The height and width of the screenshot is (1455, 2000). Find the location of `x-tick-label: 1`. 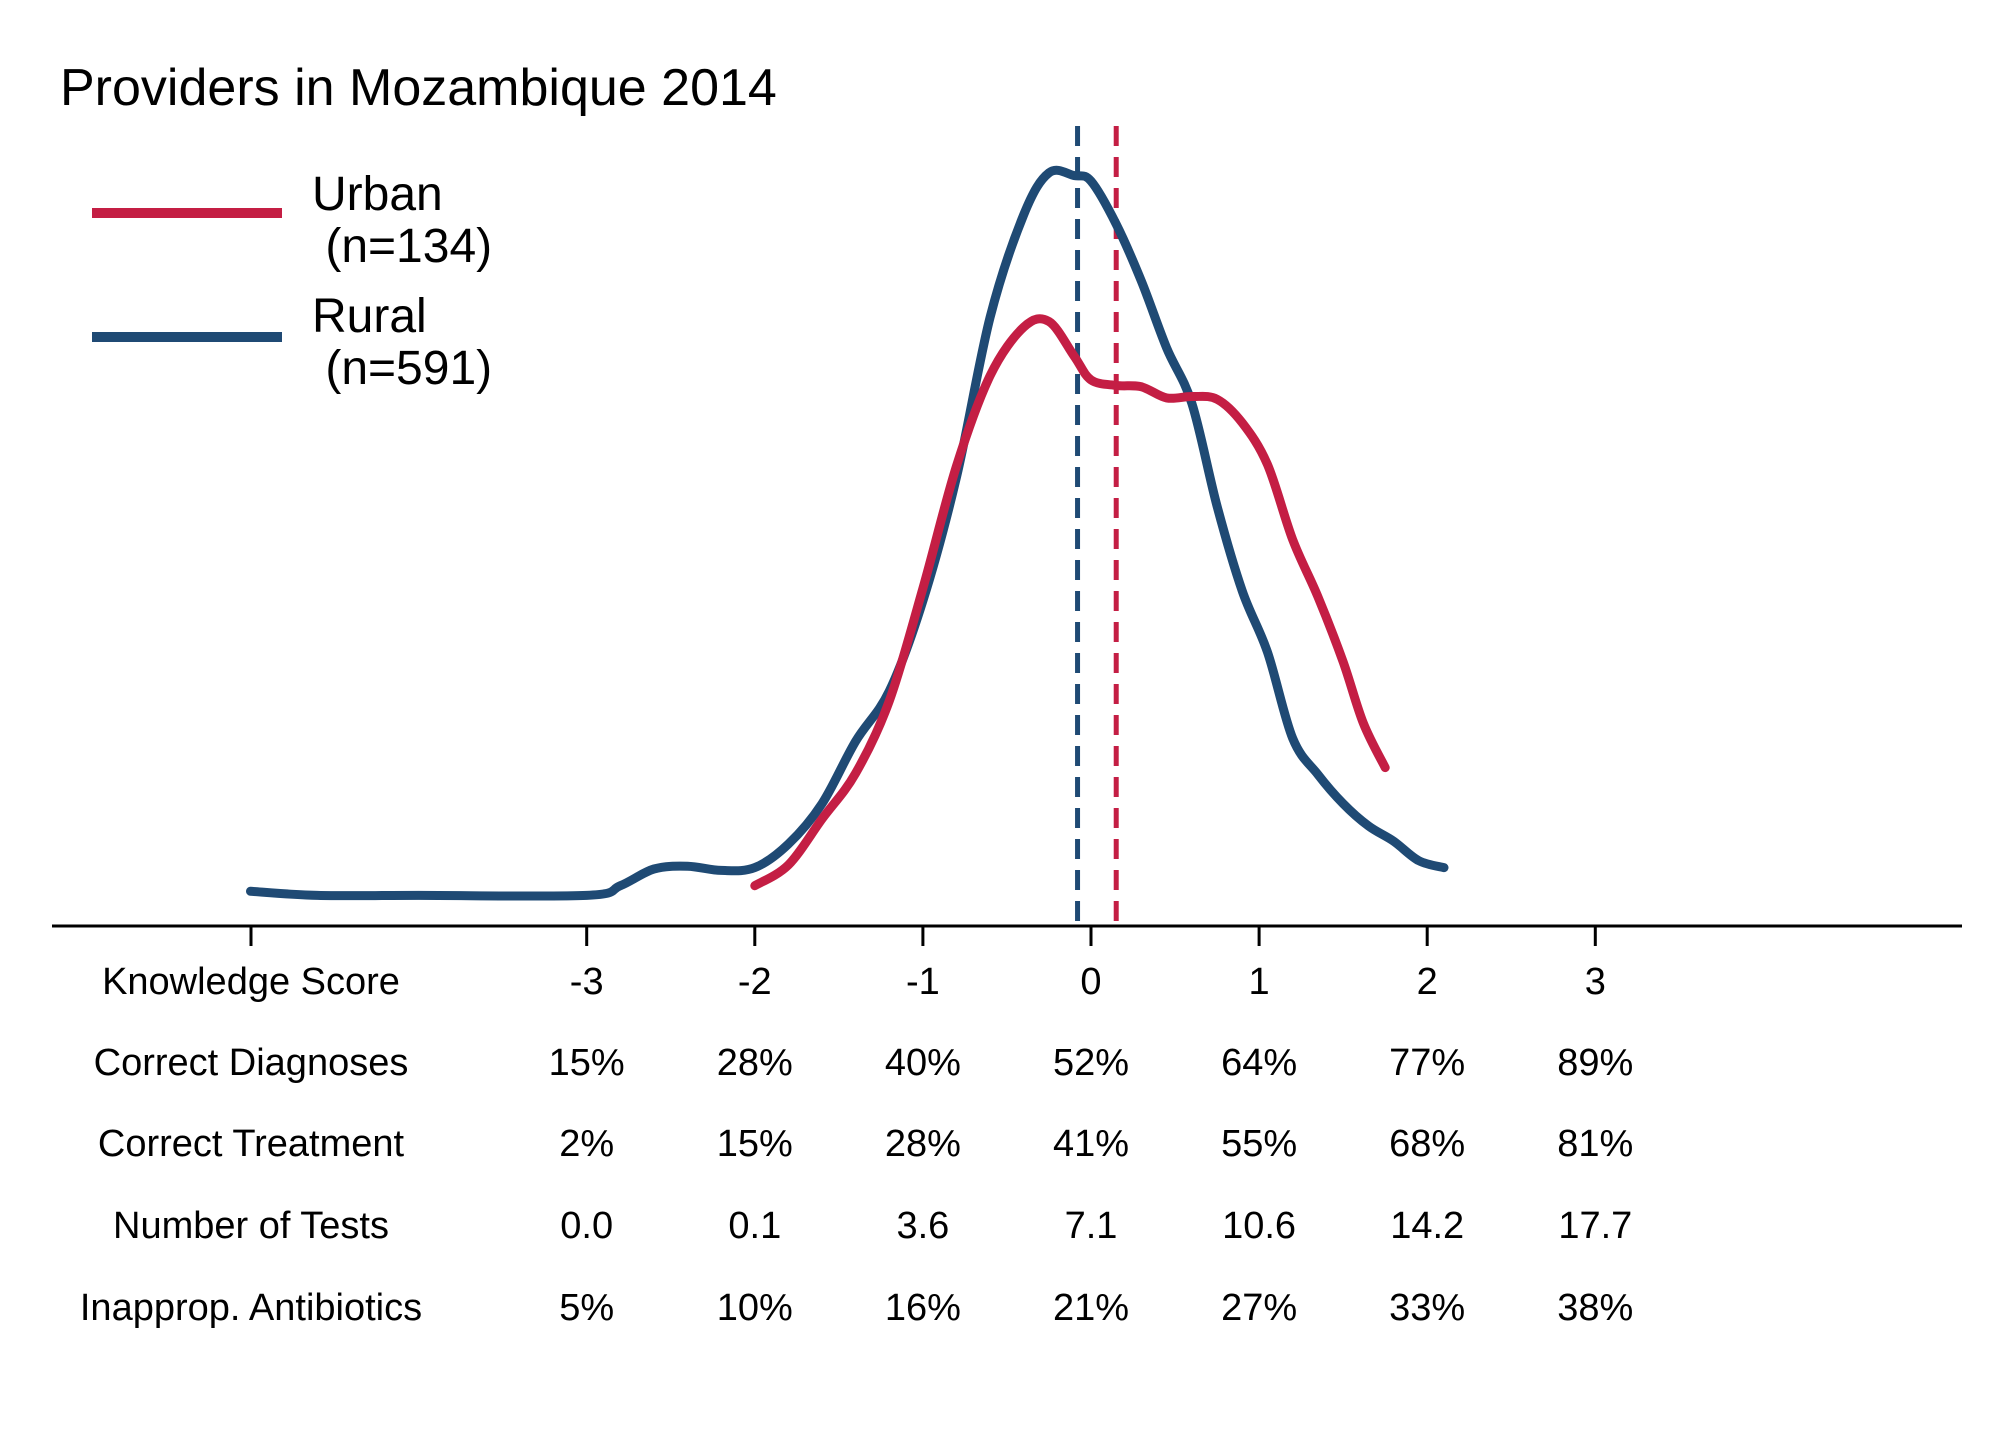

x-tick-label: 1 is located at coordinates (1259, 982).